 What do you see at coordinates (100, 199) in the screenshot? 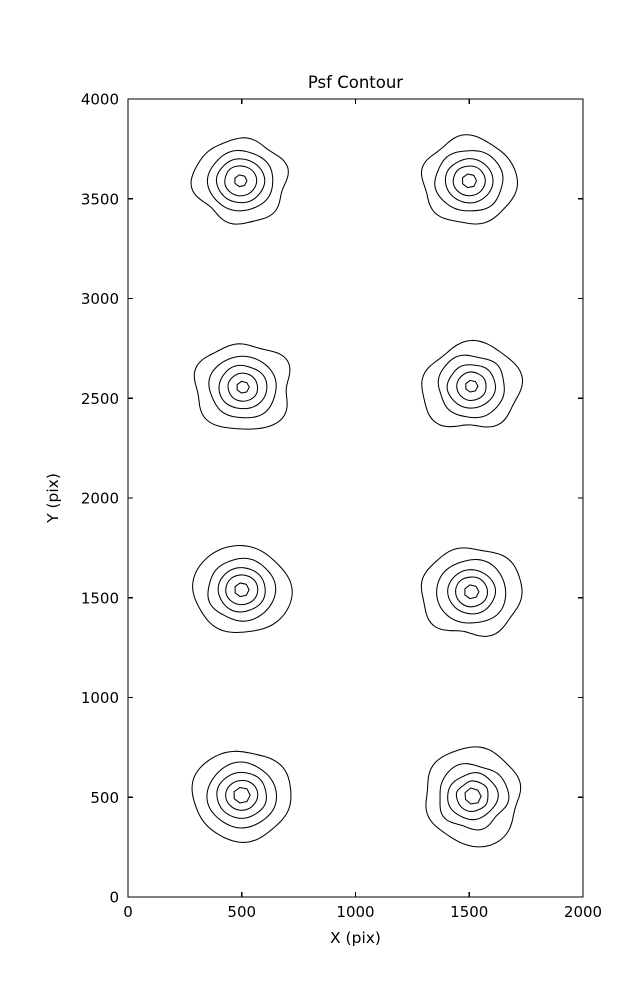
I see `y-tick-label: 3500` at bounding box center [100, 199].